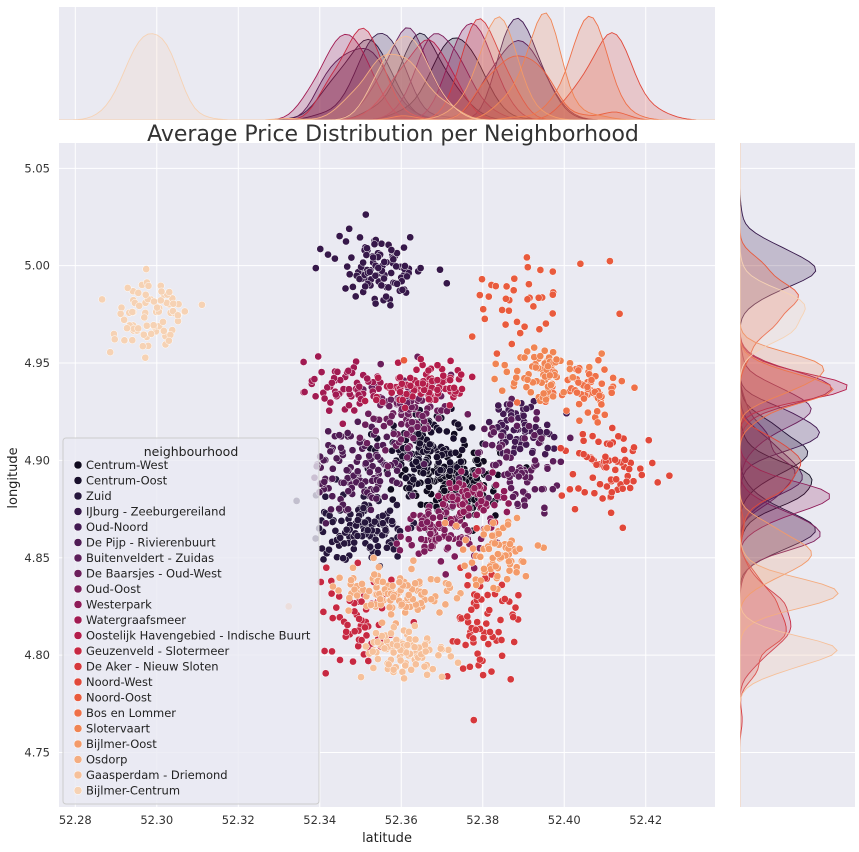 Image resolution: width=859 pixels, height=852 pixels. I want to click on x-tick-label: 52.32, so click(238, 820).